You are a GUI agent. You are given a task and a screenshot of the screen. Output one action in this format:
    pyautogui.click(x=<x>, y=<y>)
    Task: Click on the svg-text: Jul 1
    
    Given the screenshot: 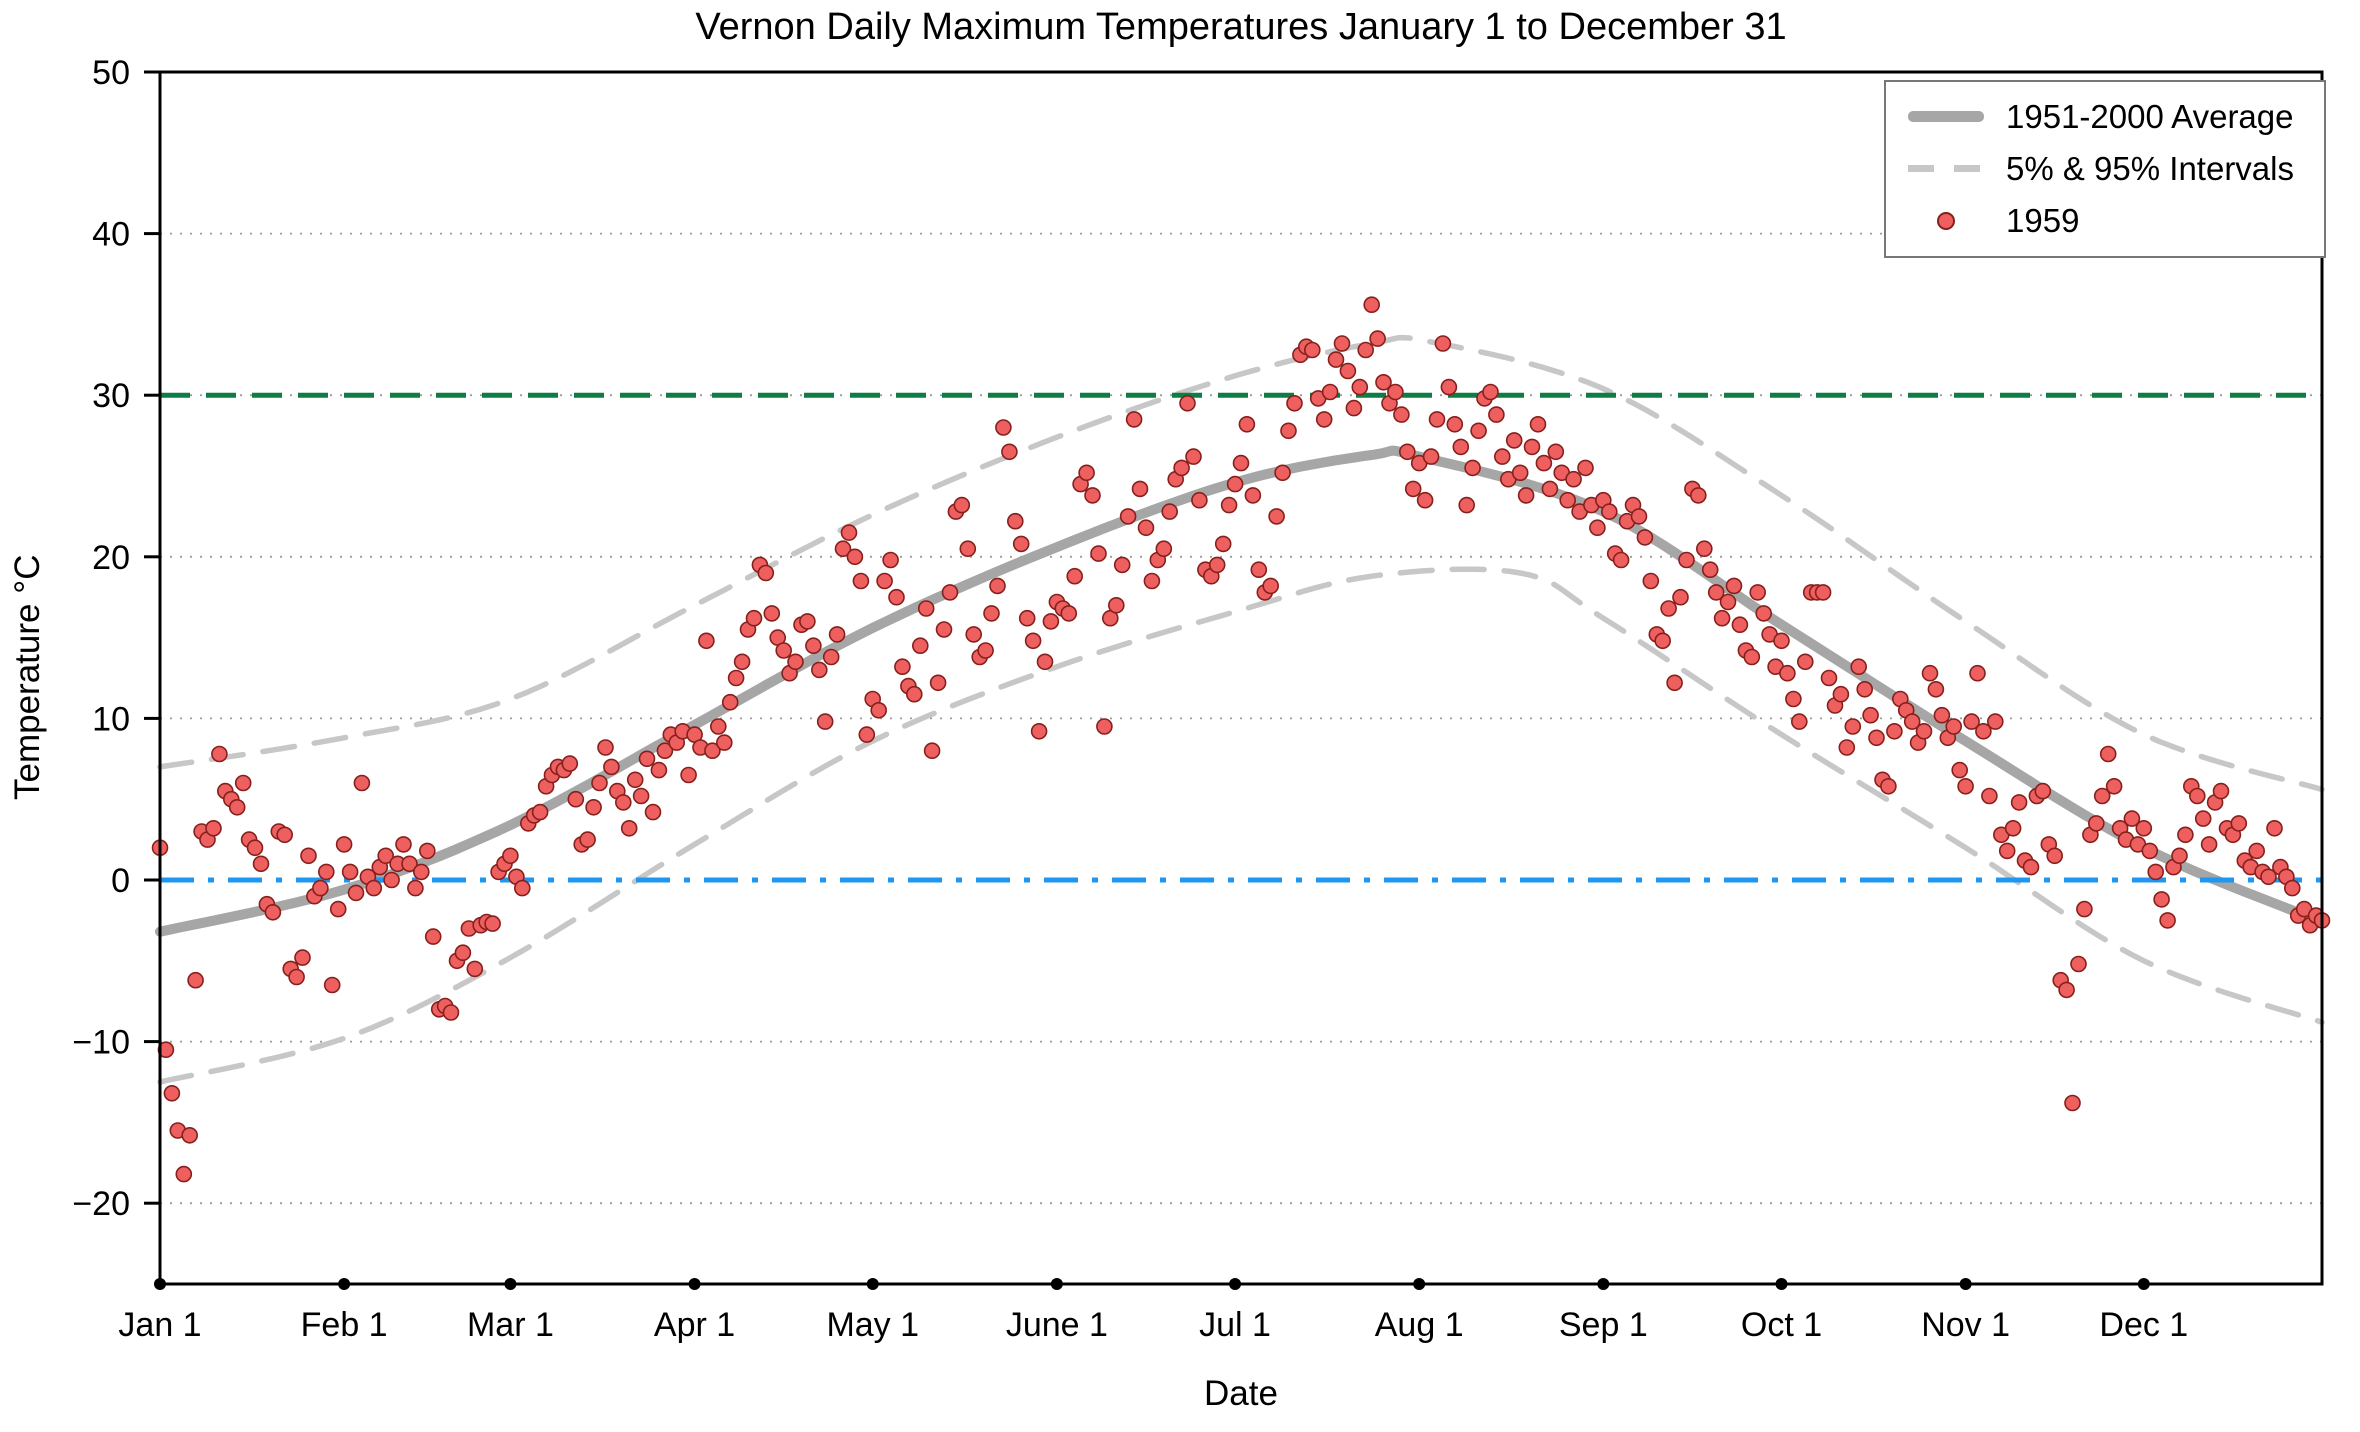 What is the action you would take?
    pyautogui.click(x=1235, y=1325)
    